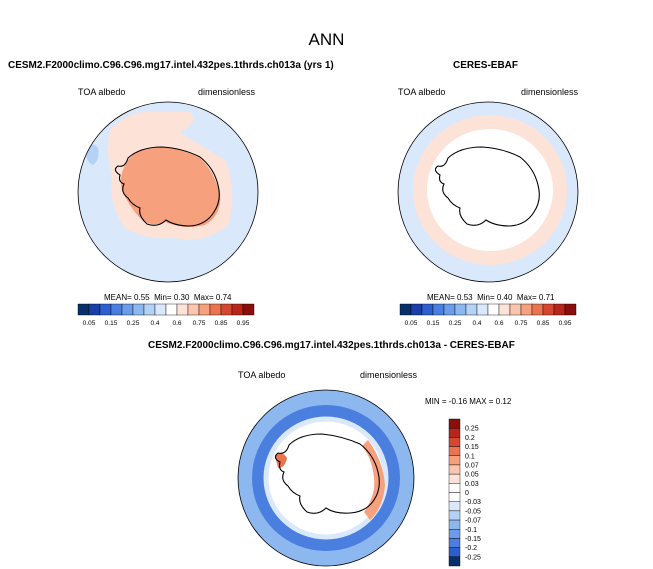  Describe the element at coordinates (543, 323) in the screenshot. I see `panel2-colorbar-tick-label: 0.85` at that location.